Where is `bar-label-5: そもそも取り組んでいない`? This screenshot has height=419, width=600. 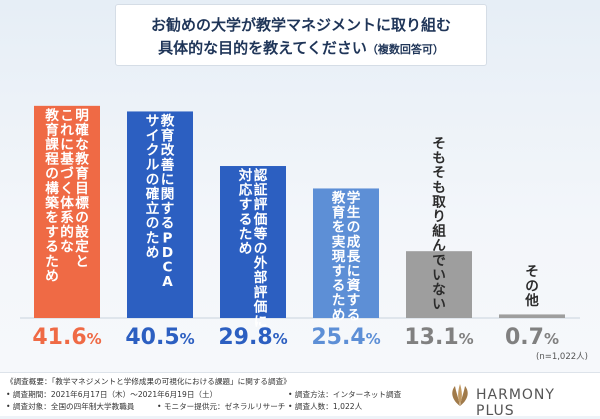
bar-label-5: そもそも取り組んでいない is located at coordinates (439, 224).